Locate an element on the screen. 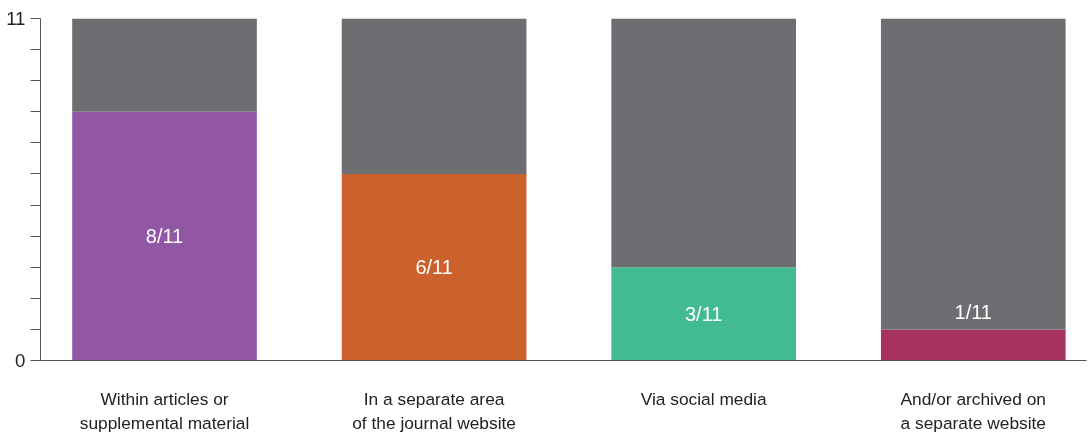 The height and width of the screenshot is (436, 1088). data-label: 8/11 is located at coordinates (164, 236).